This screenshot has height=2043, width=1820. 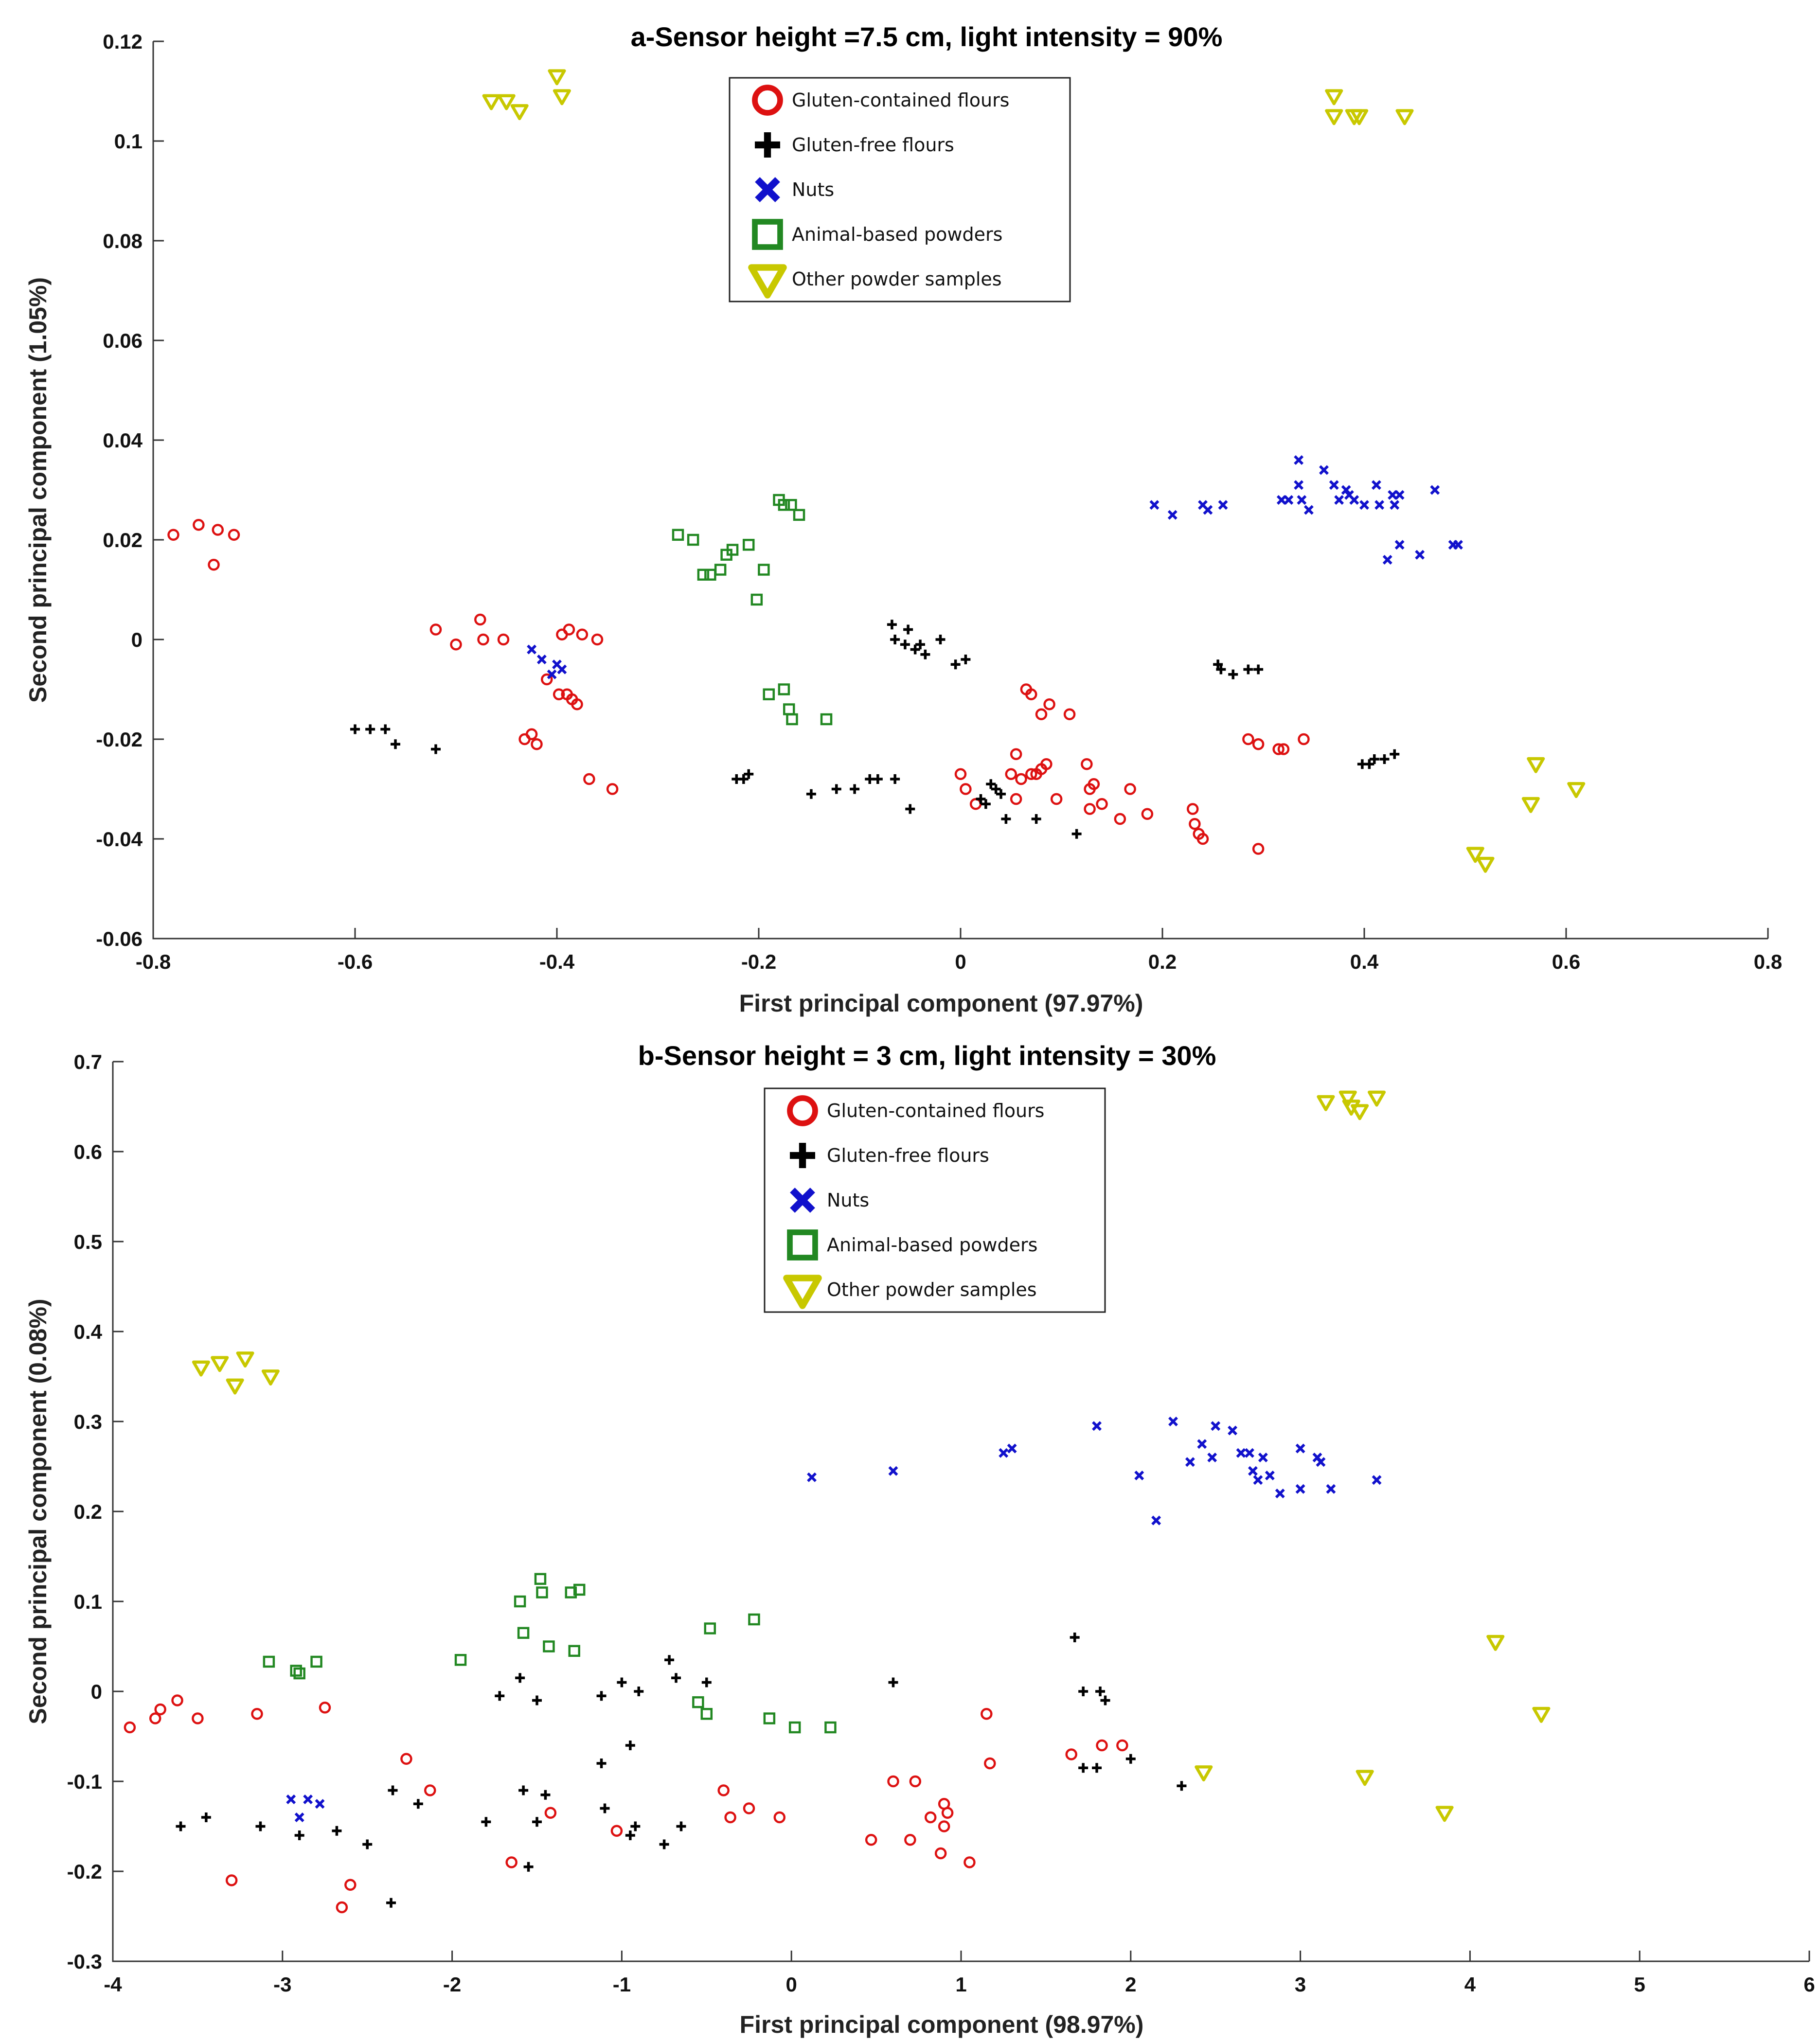 I want to click on legend-entry-label: Animal-based powders, so click(x=932, y=1245).